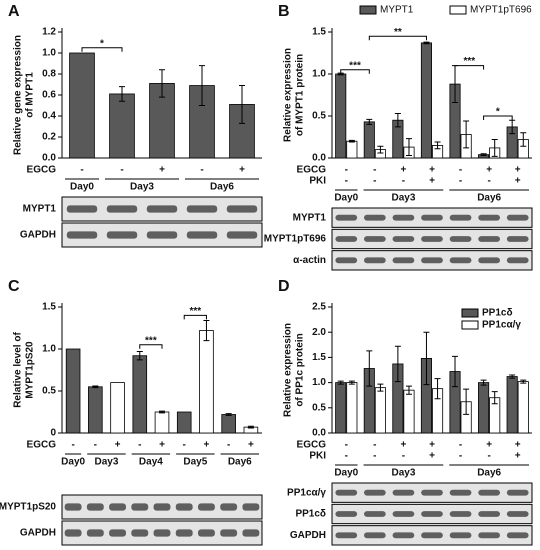 The width and height of the screenshot is (540, 550). What do you see at coordinates (398, 32) in the screenshot?
I see `significance-label: **` at bounding box center [398, 32].